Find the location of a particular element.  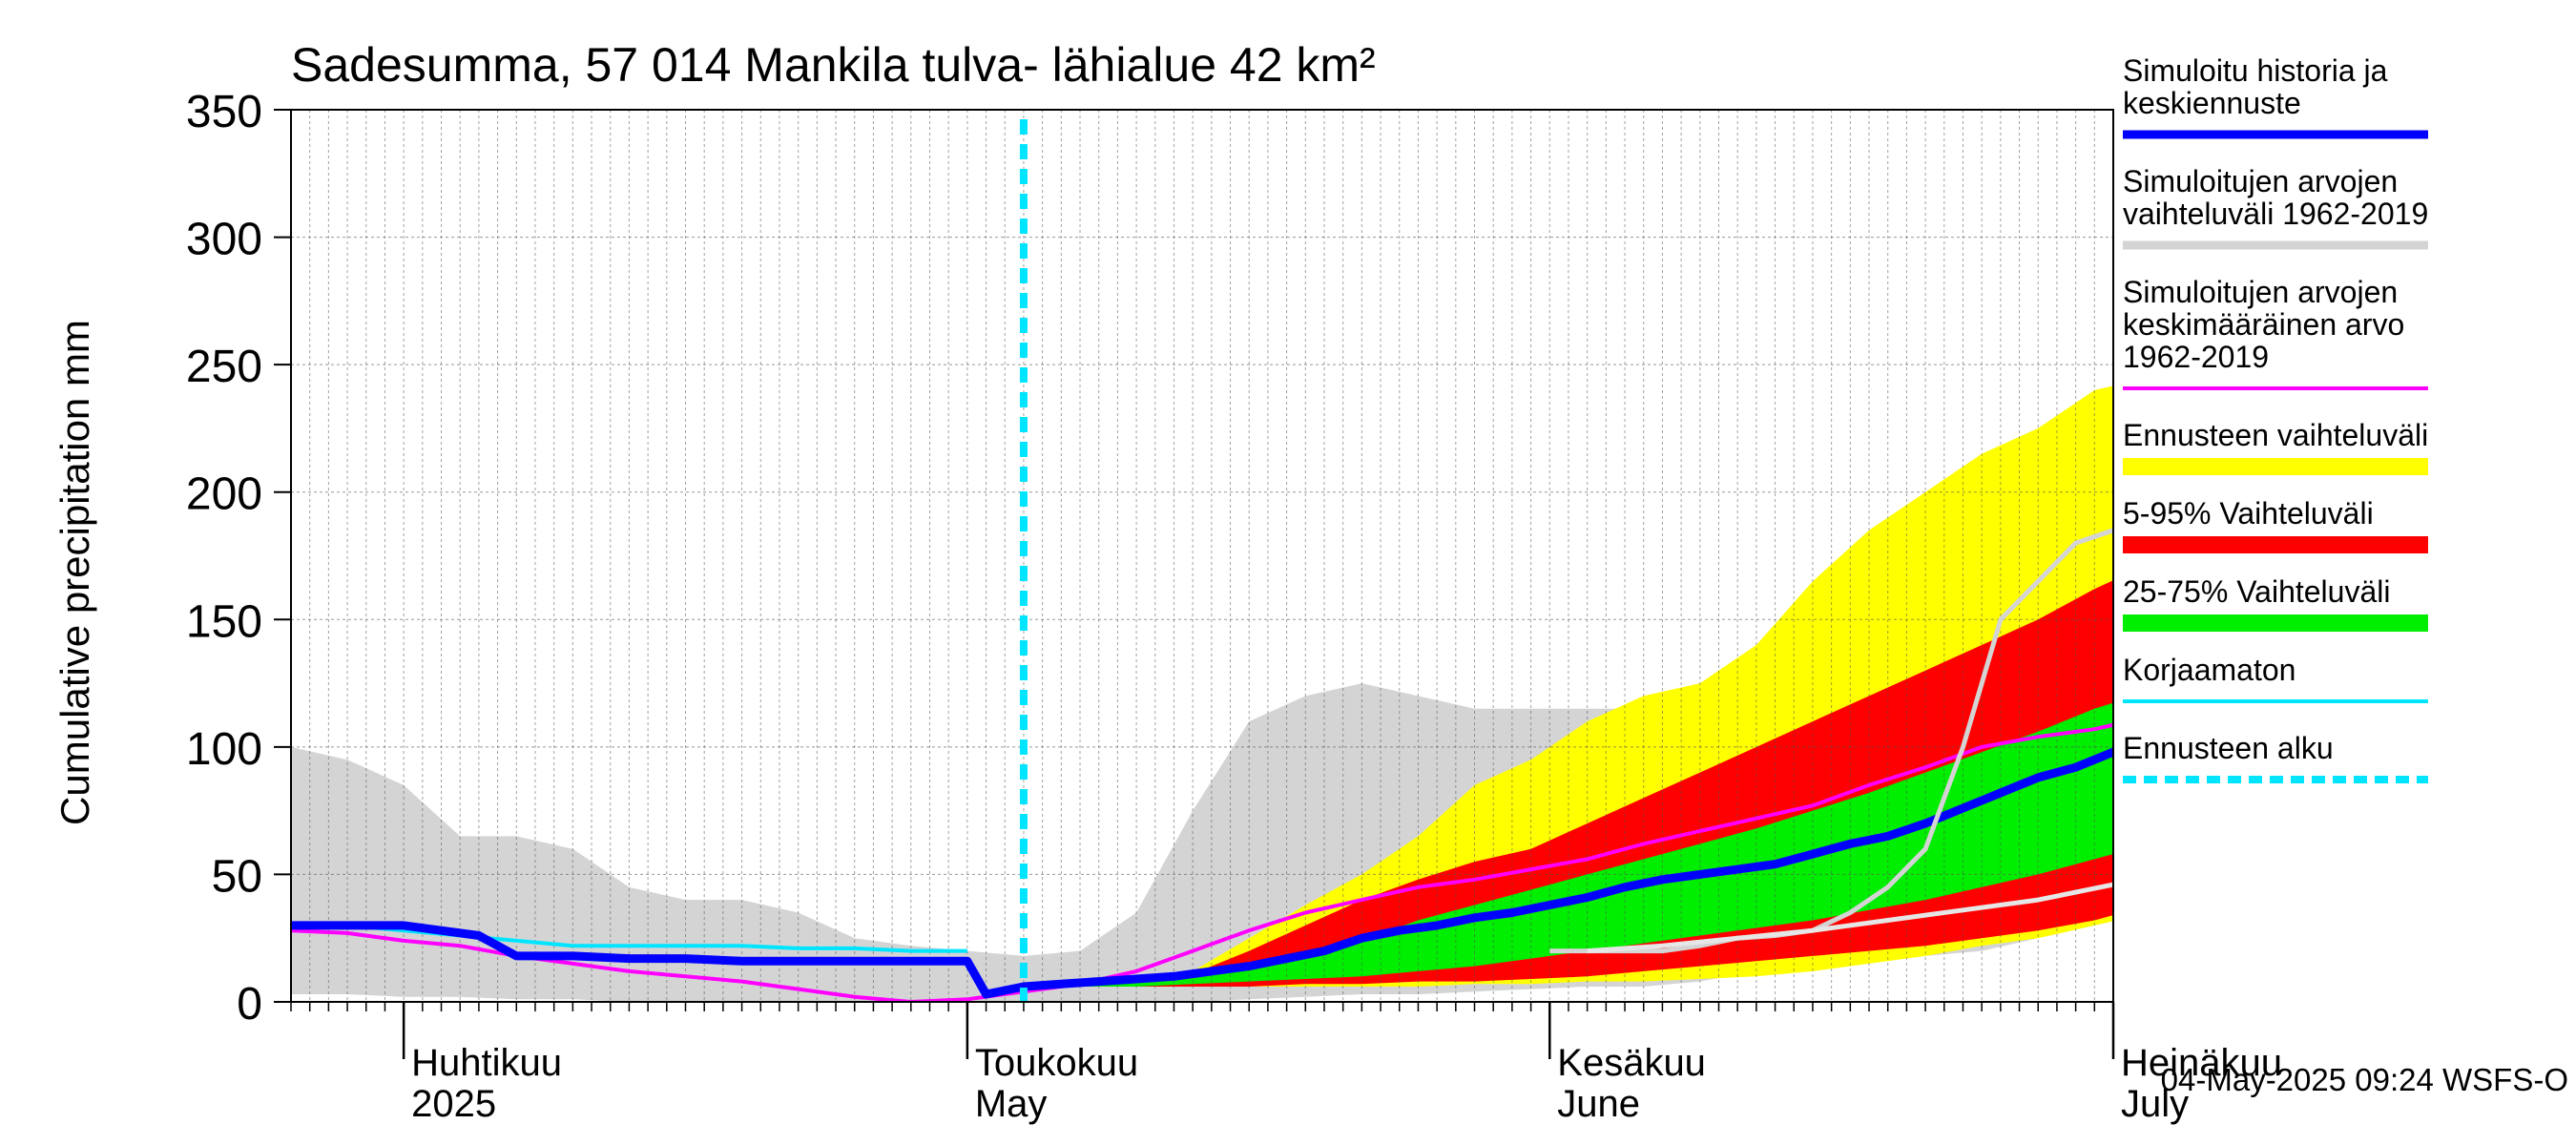

y-tick-label-150: 150 is located at coordinates (224, 622).